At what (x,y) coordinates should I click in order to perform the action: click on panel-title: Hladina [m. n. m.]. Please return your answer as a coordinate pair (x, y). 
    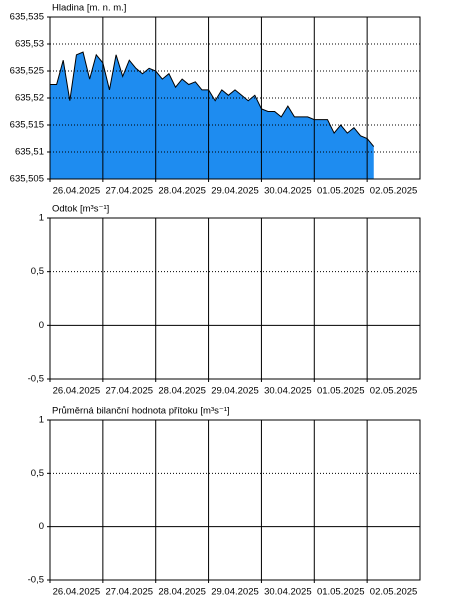
    Looking at the image, I should click on (89, 8).